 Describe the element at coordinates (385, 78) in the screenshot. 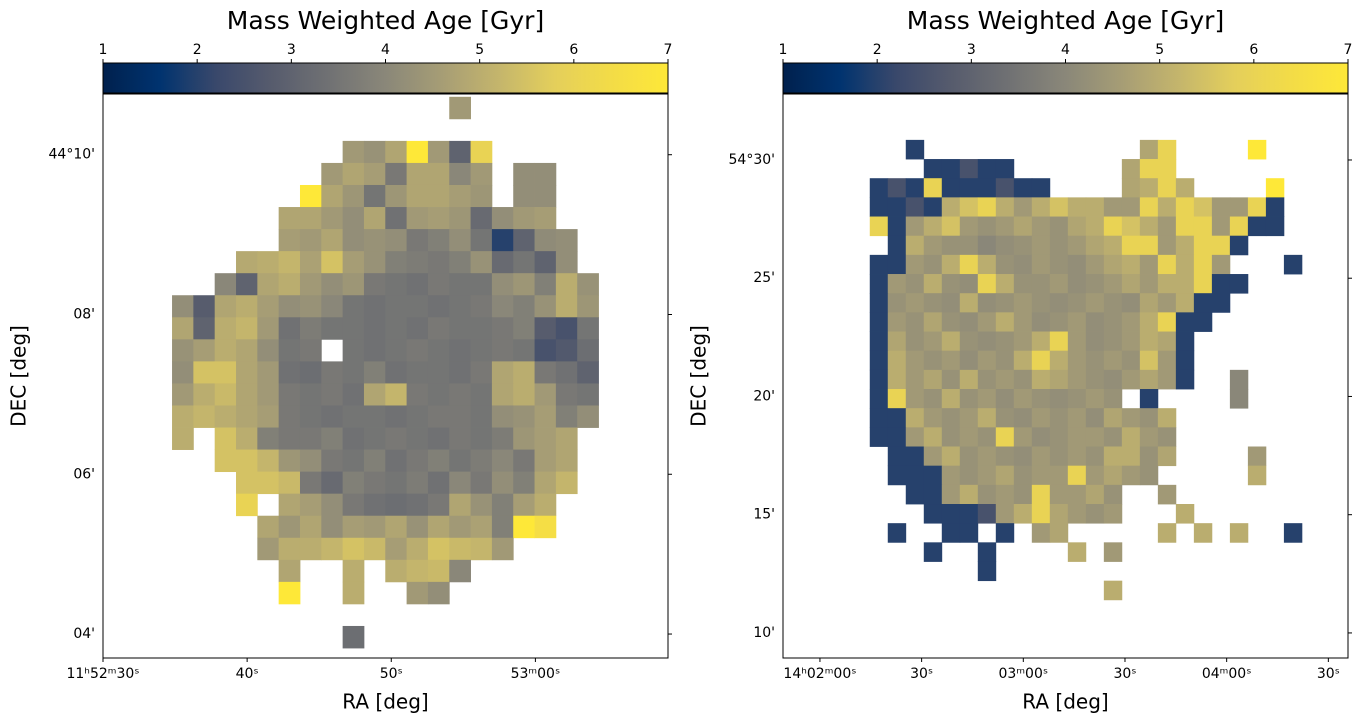

I see `colorbar` at that location.